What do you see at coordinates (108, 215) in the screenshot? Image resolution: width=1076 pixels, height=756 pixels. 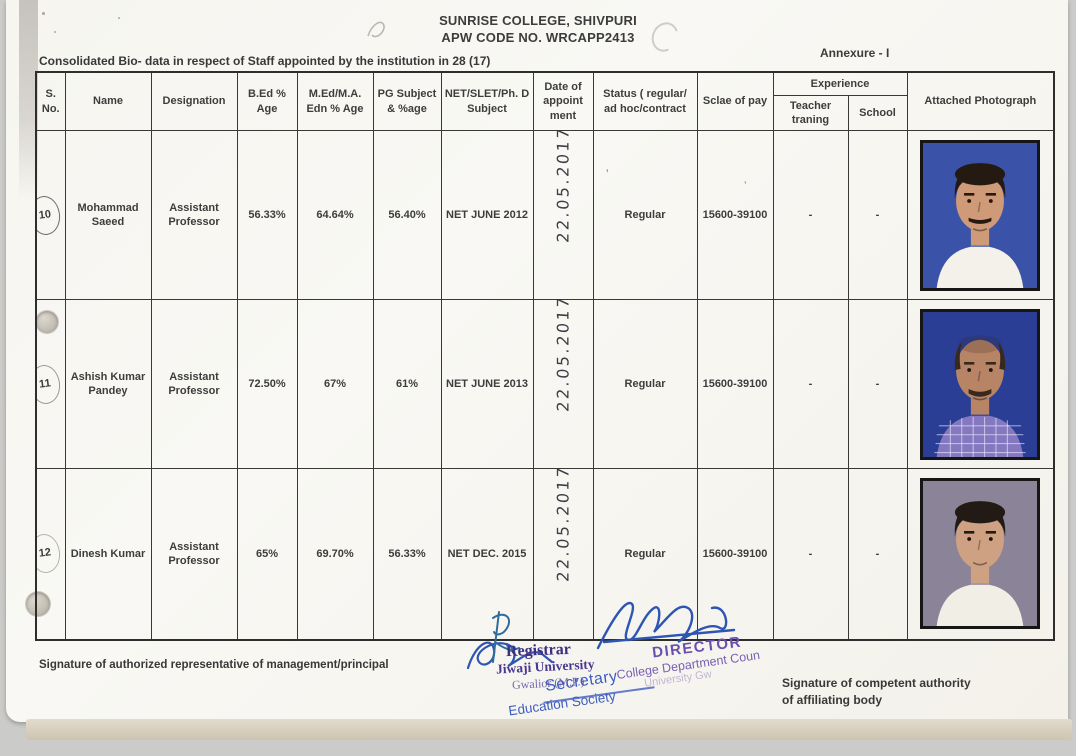 I see `cell-name: Mohammad Saeed` at bounding box center [108, 215].